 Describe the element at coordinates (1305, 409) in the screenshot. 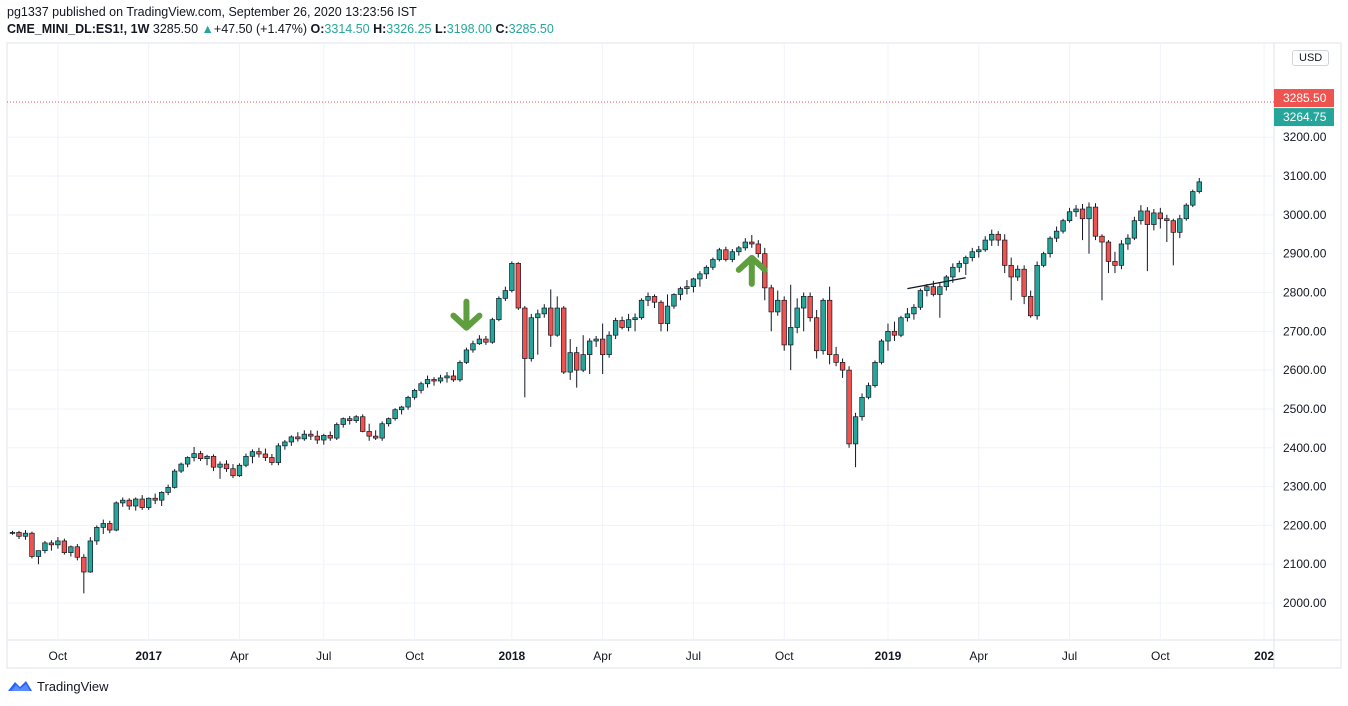

I see `y-tick-label: 2500.00` at that location.